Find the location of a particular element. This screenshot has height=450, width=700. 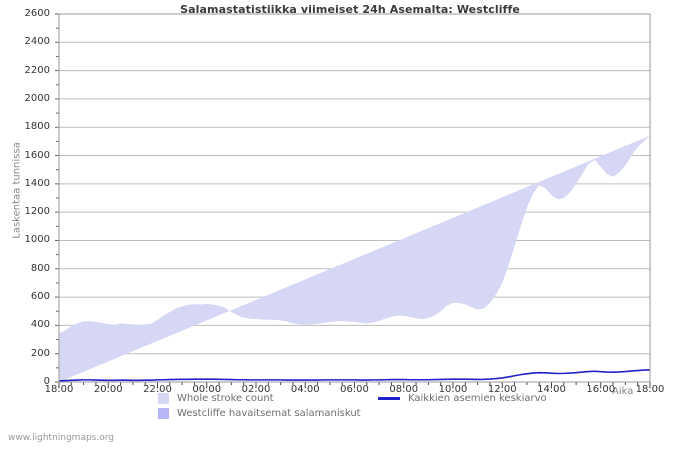

x-axis-label: Aika is located at coordinates (623, 391).